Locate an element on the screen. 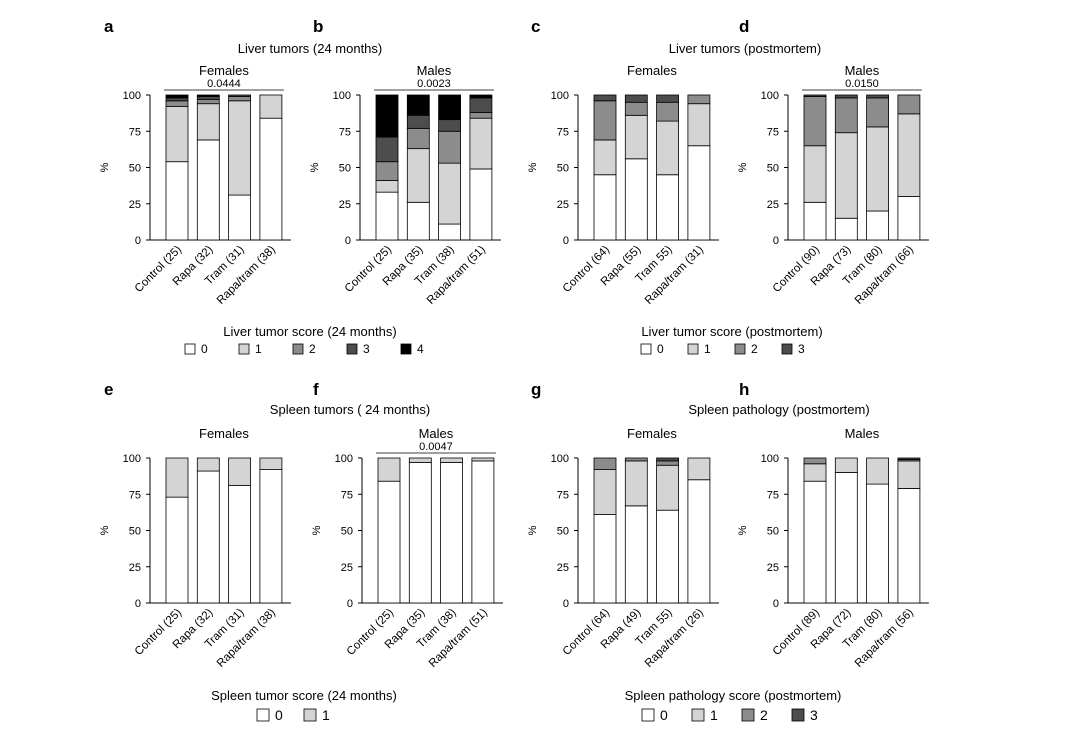  x-category-label: Control (90) is located at coordinates (797, 270).